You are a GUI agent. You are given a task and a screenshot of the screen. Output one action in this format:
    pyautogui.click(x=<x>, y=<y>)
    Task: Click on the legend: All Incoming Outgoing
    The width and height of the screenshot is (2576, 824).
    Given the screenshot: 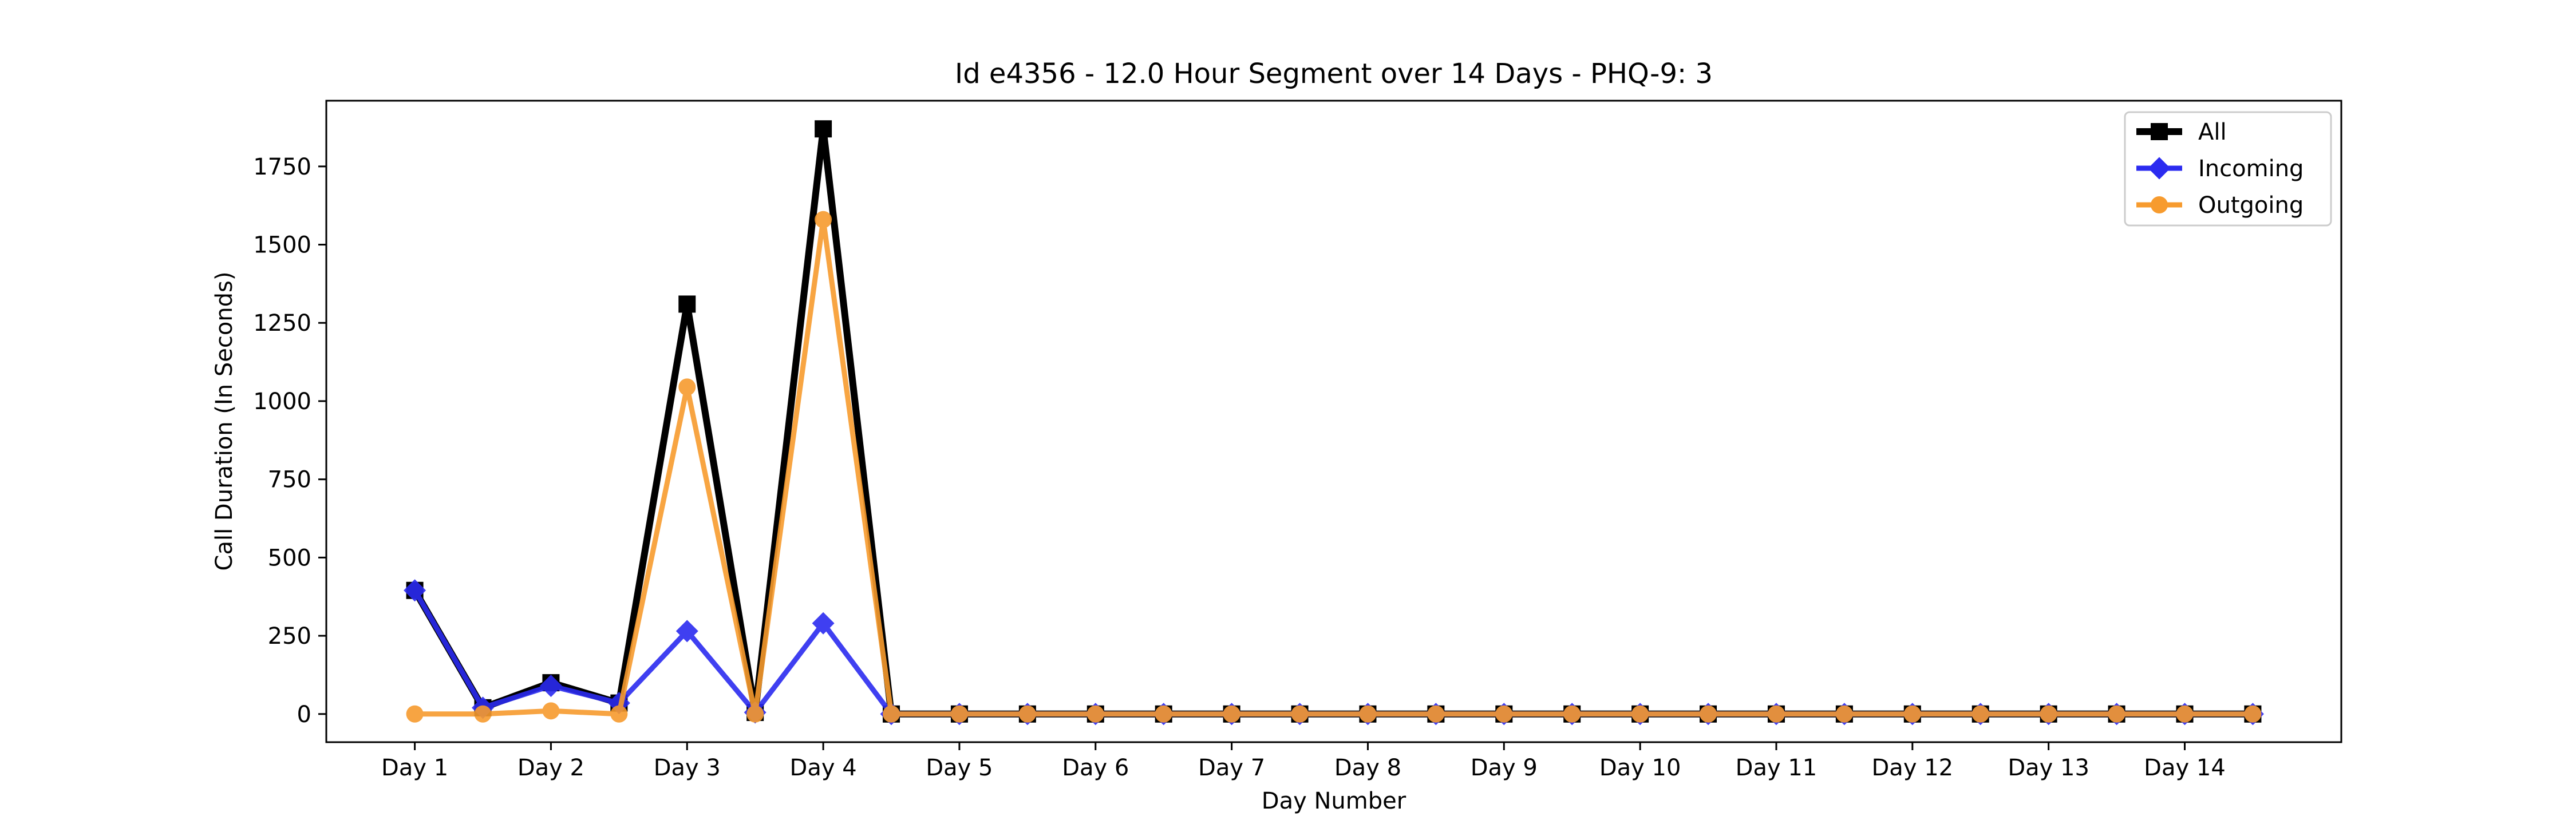 What is the action you would take?
    pyautogui.click(x=2228, y=169)
    